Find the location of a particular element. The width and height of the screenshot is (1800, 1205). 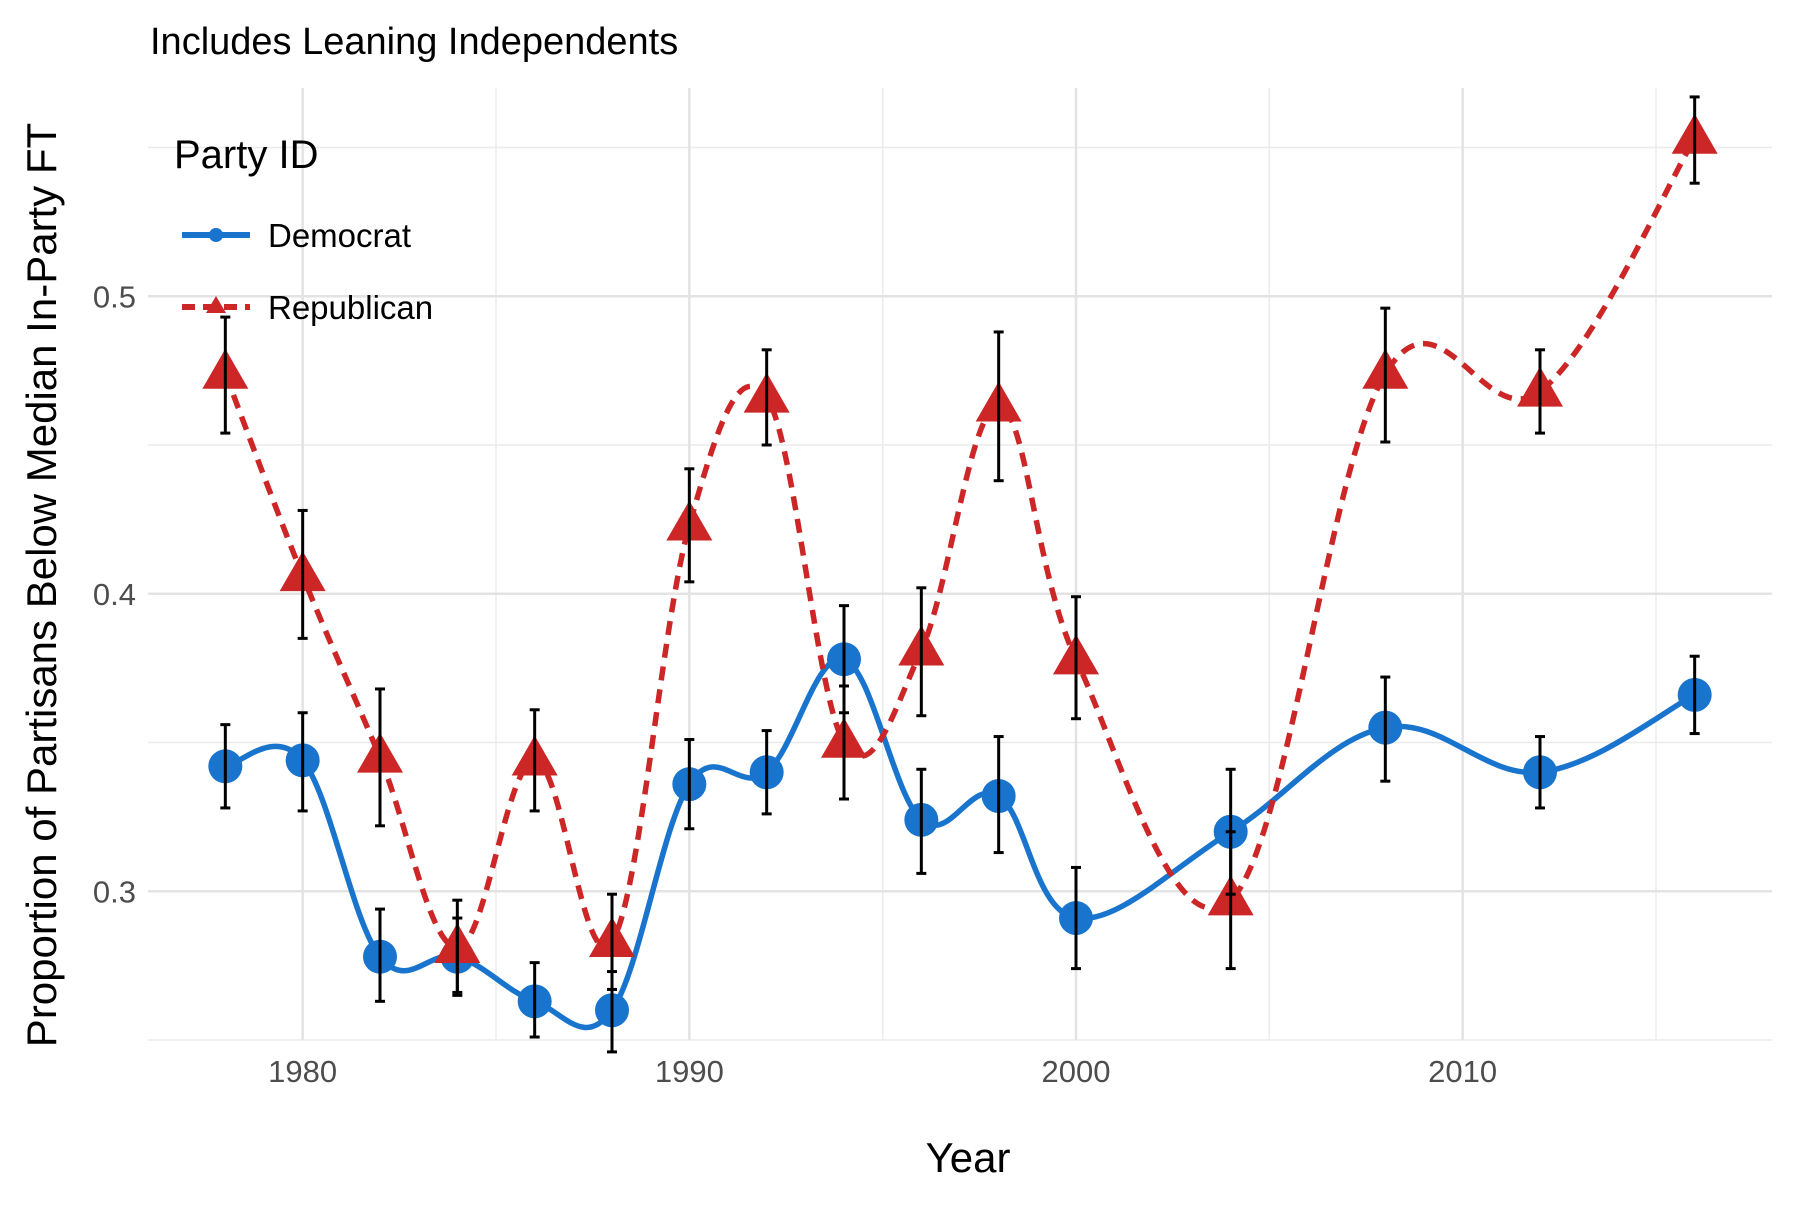

y-tick-label: 0.3 is located at coordinates (114, 891).